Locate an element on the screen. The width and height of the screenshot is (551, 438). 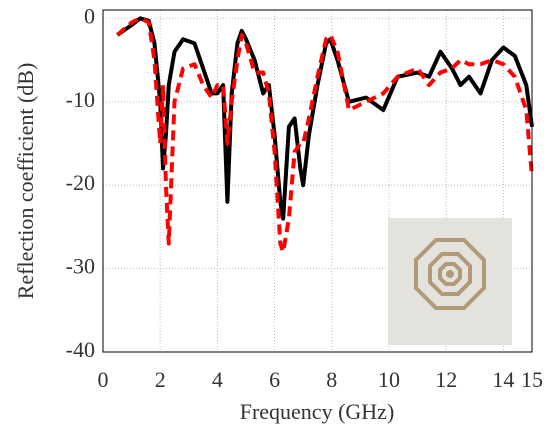
inset-spiral is located at coordinates (450, 274).